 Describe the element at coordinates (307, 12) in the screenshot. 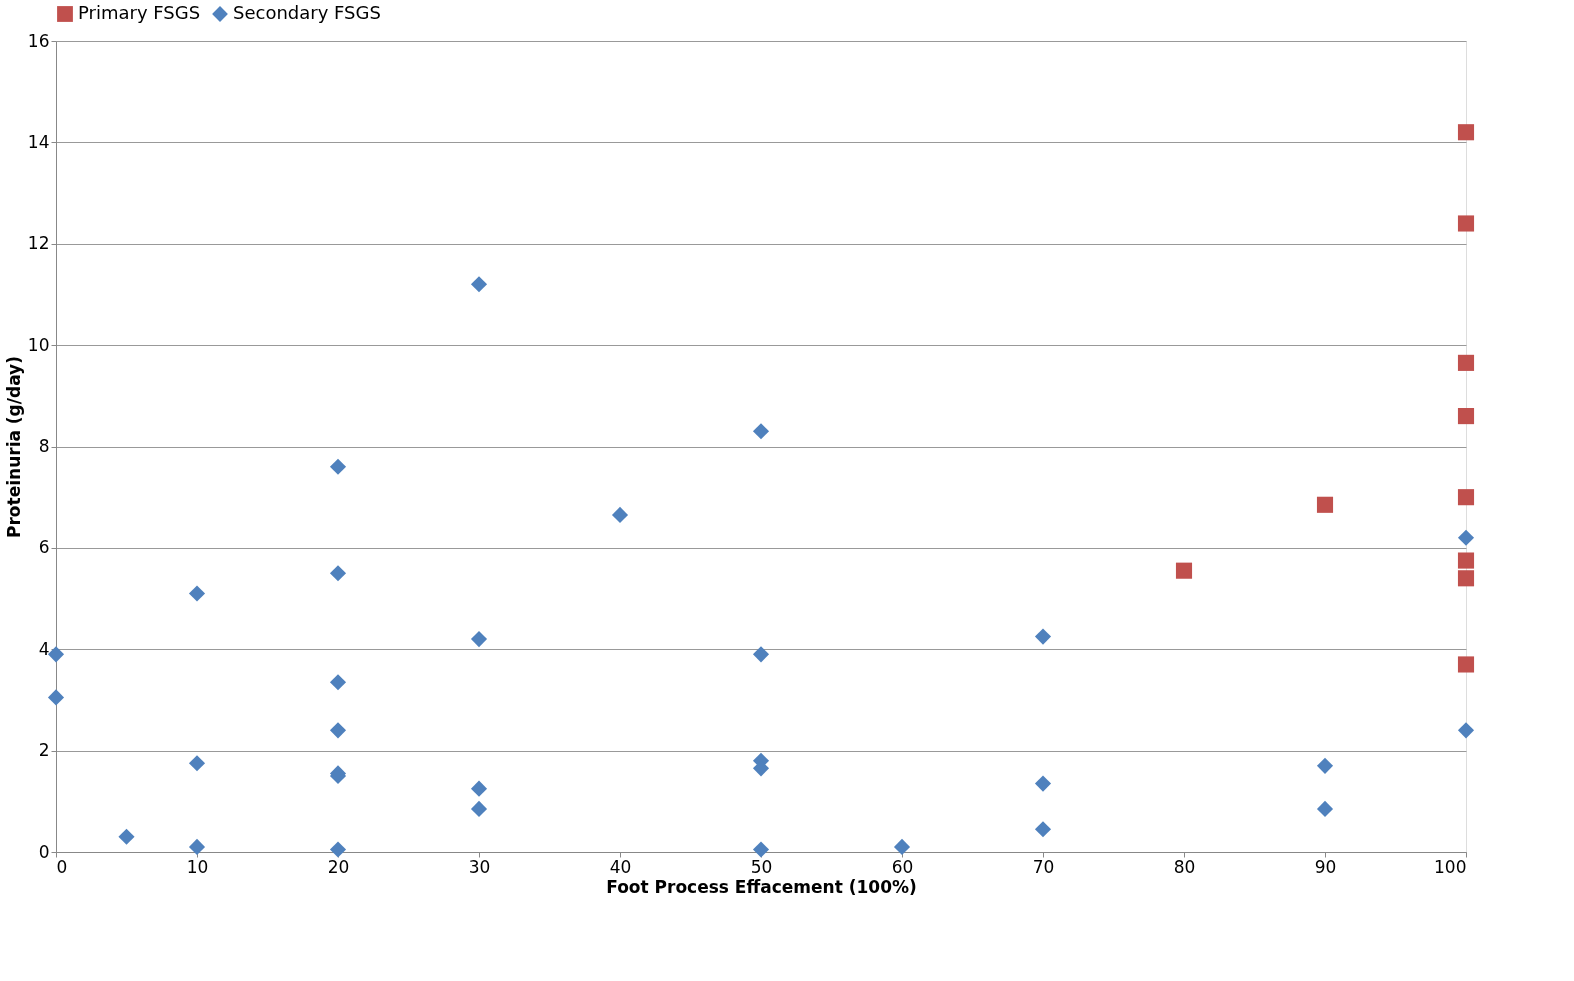

I see `legend-label: Secondary FSGS` at that location.